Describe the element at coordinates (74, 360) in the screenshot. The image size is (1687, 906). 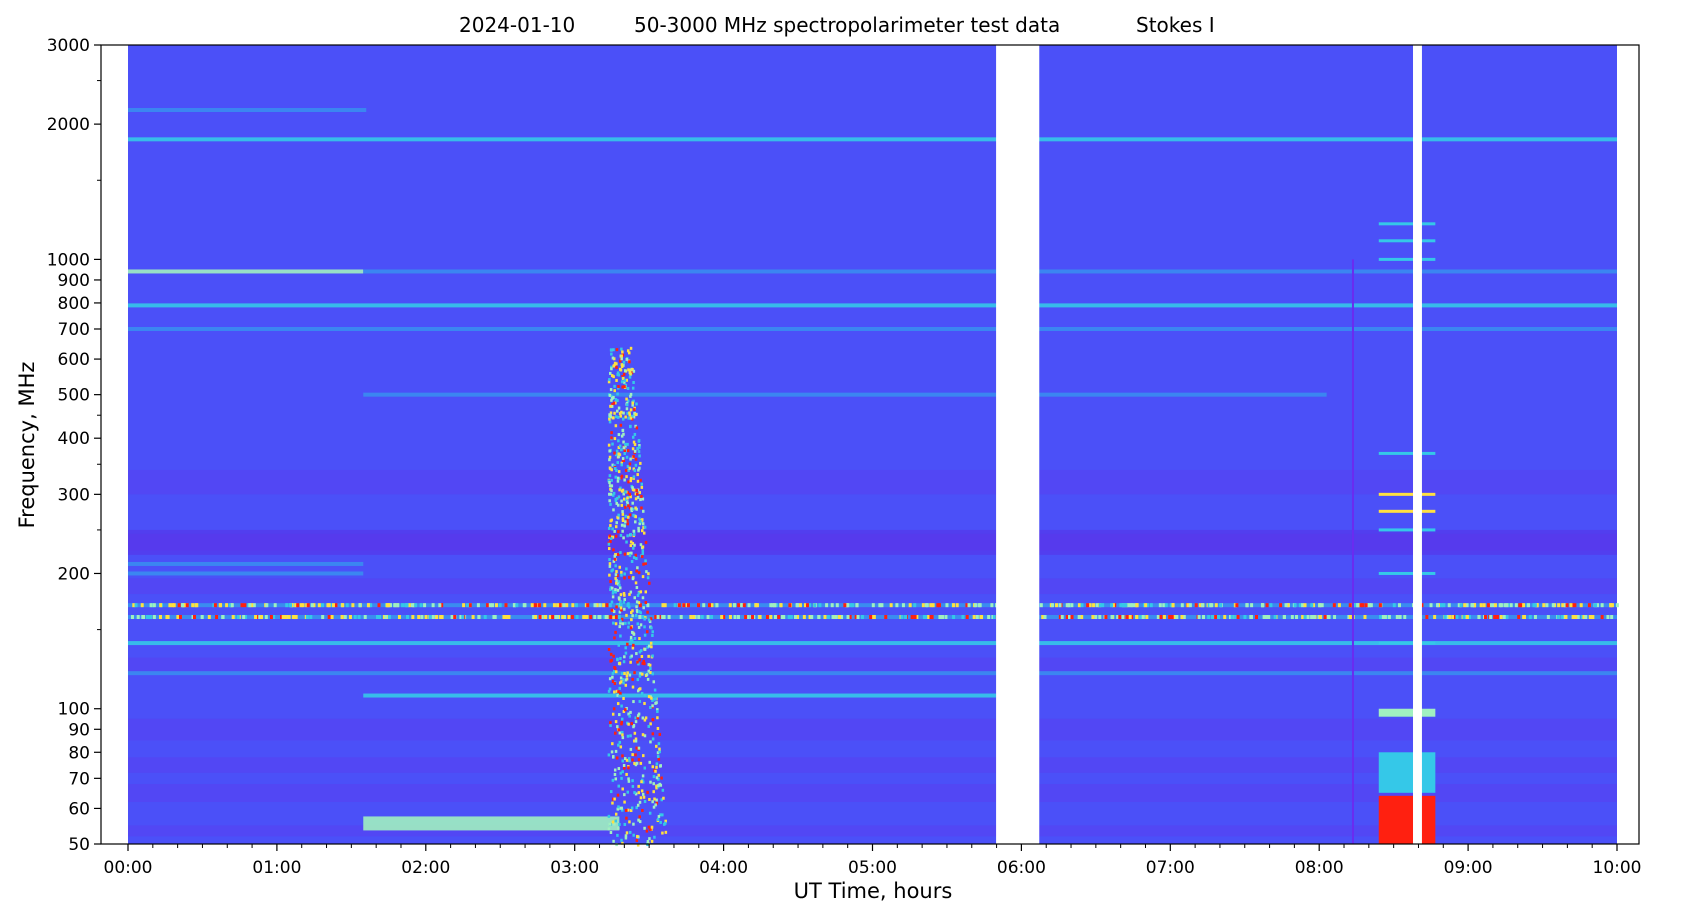
I see `y-tick-label: 600` at that location.